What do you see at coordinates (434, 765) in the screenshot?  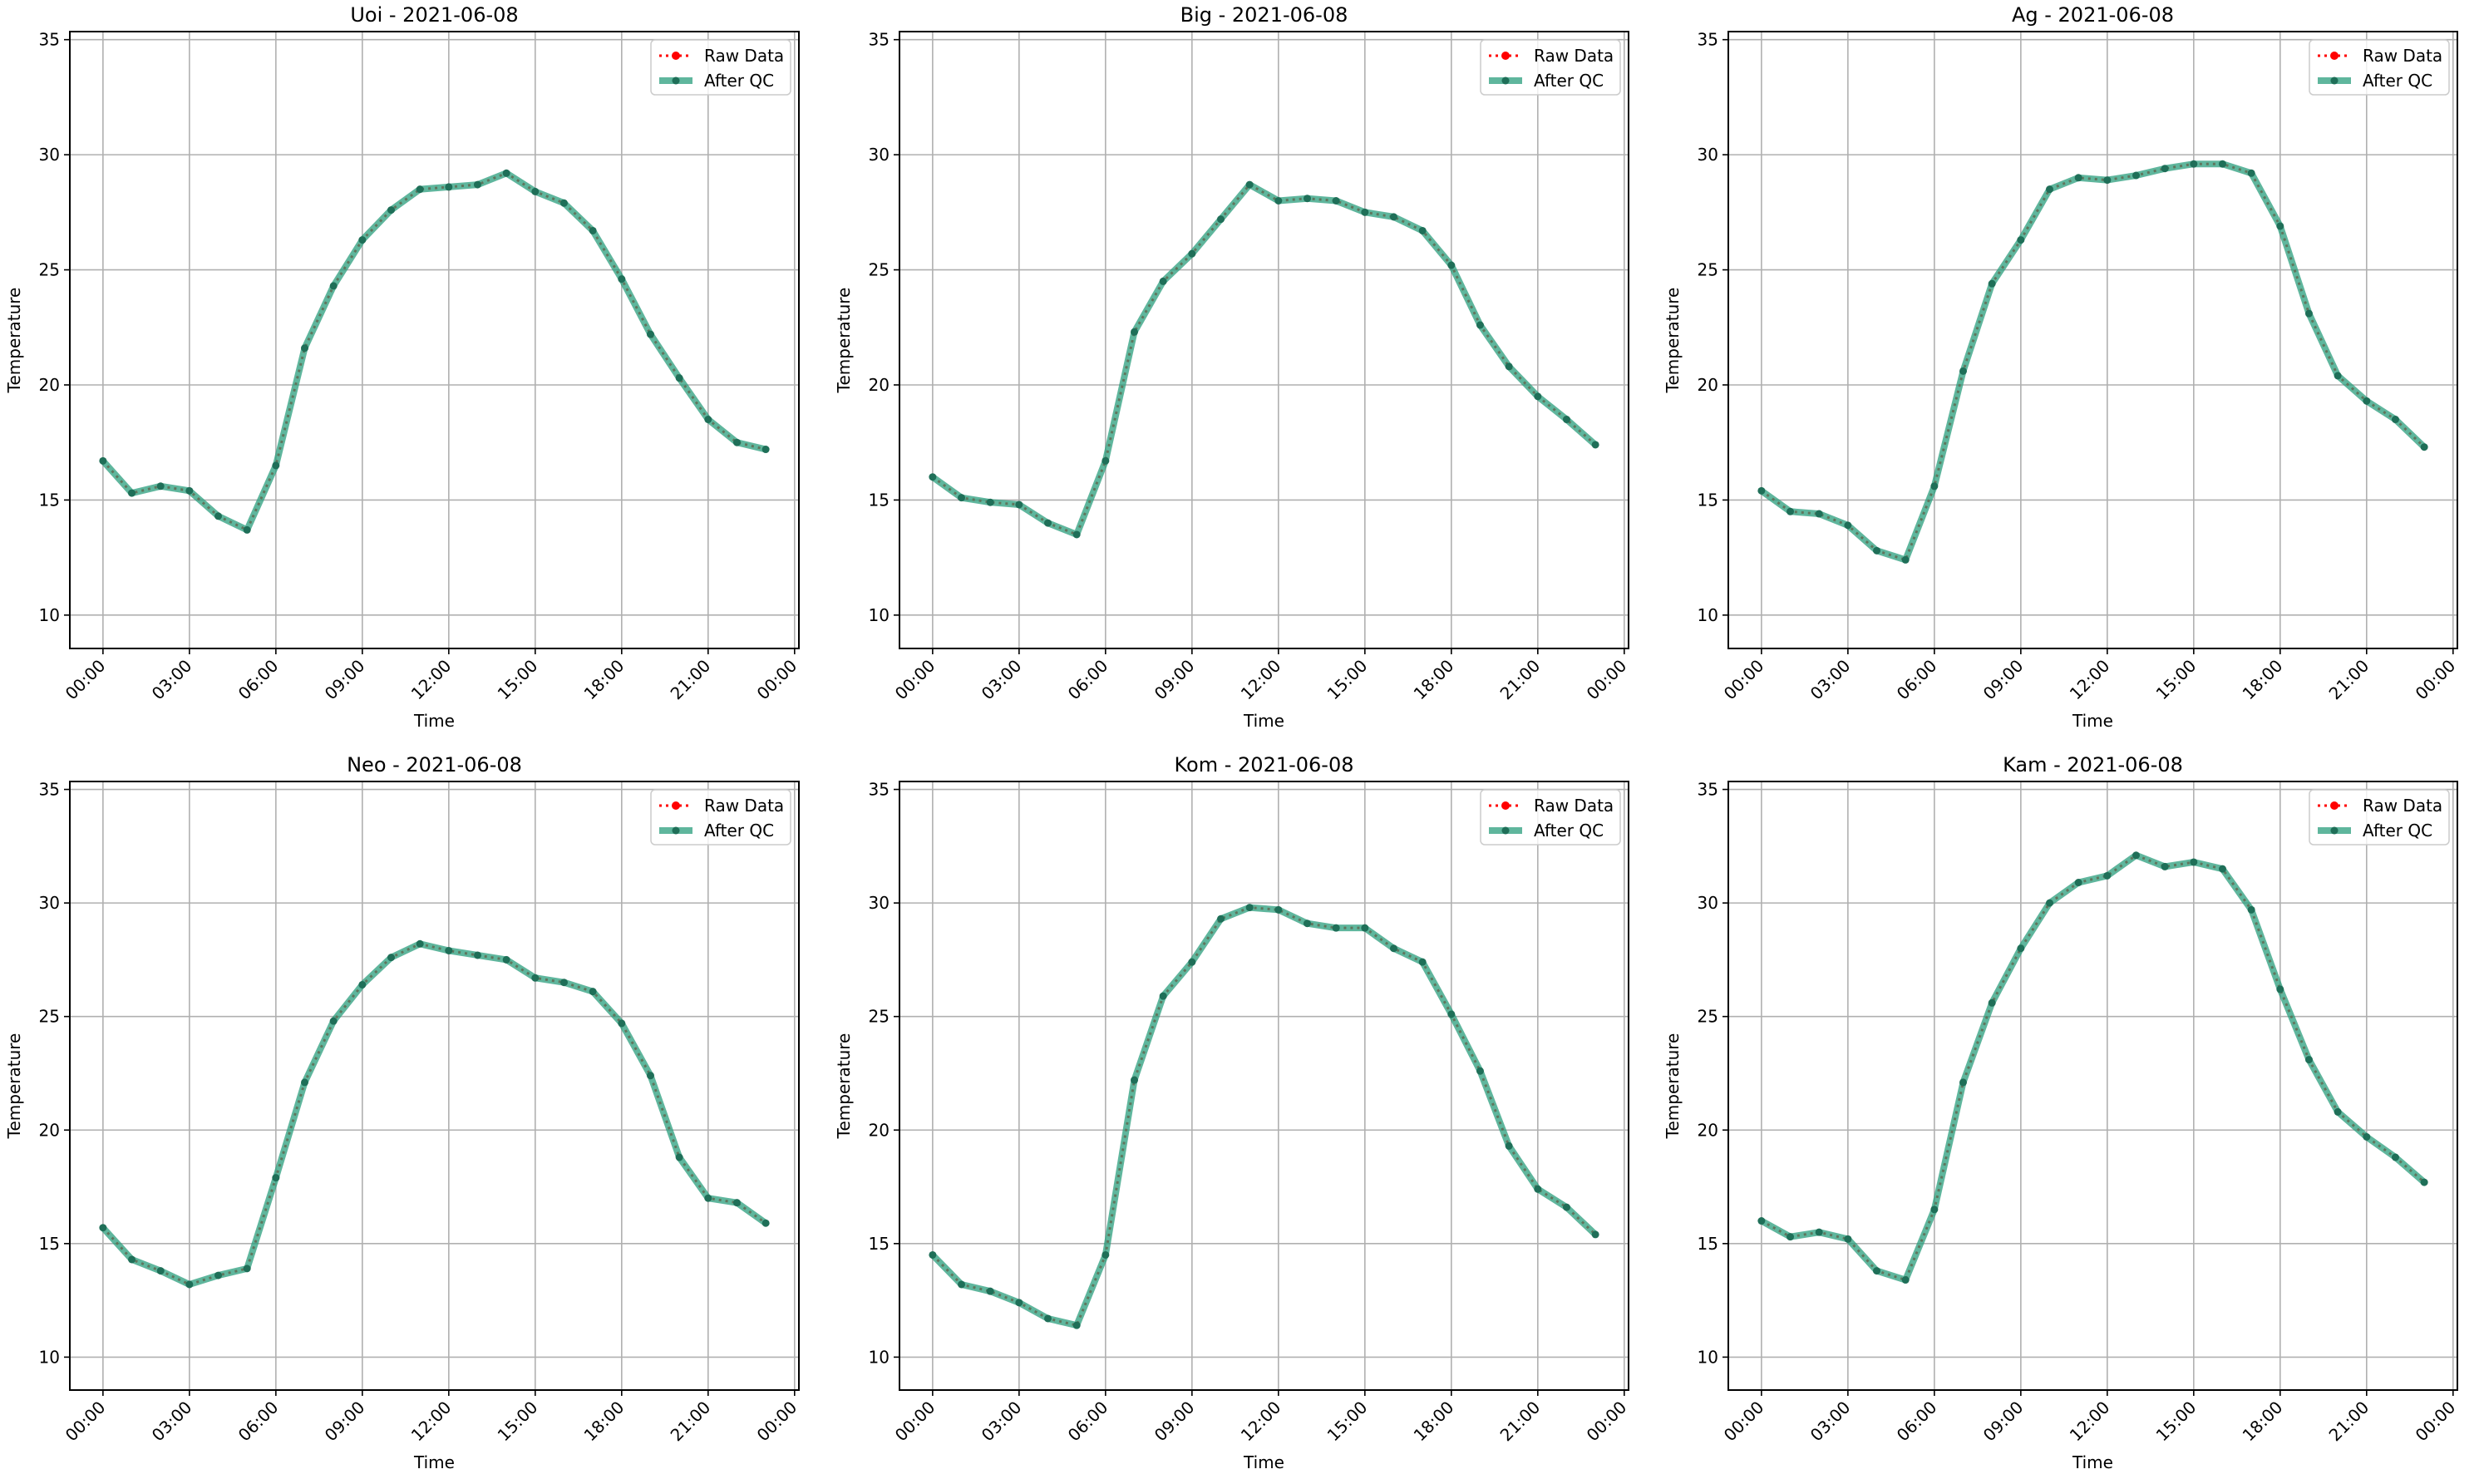 I see `subplot-title: Neo - 2021-06-08` at bounding box center [434, 765].